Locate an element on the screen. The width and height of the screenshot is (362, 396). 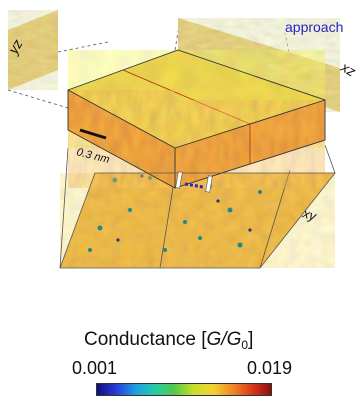
colorbar-min-label: 0.001 is located at coordinates (95, 368).